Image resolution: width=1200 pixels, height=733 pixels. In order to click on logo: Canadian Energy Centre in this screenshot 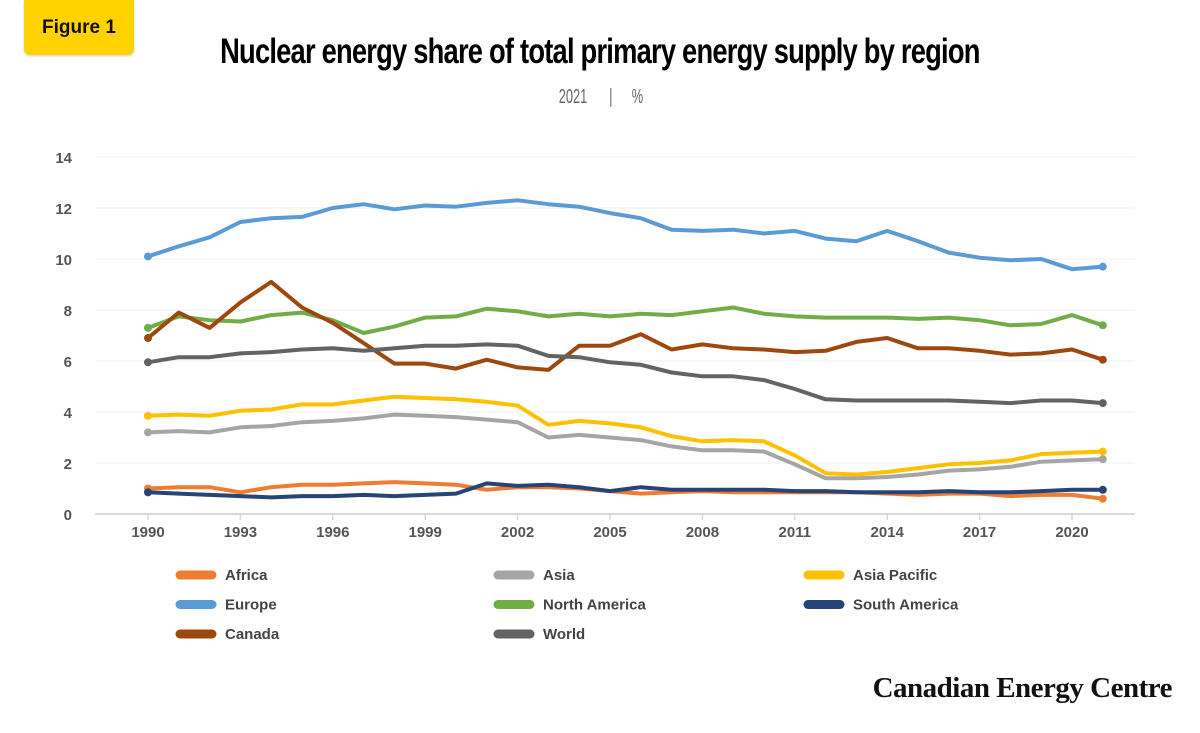, I will do `click(1022, 688)`.